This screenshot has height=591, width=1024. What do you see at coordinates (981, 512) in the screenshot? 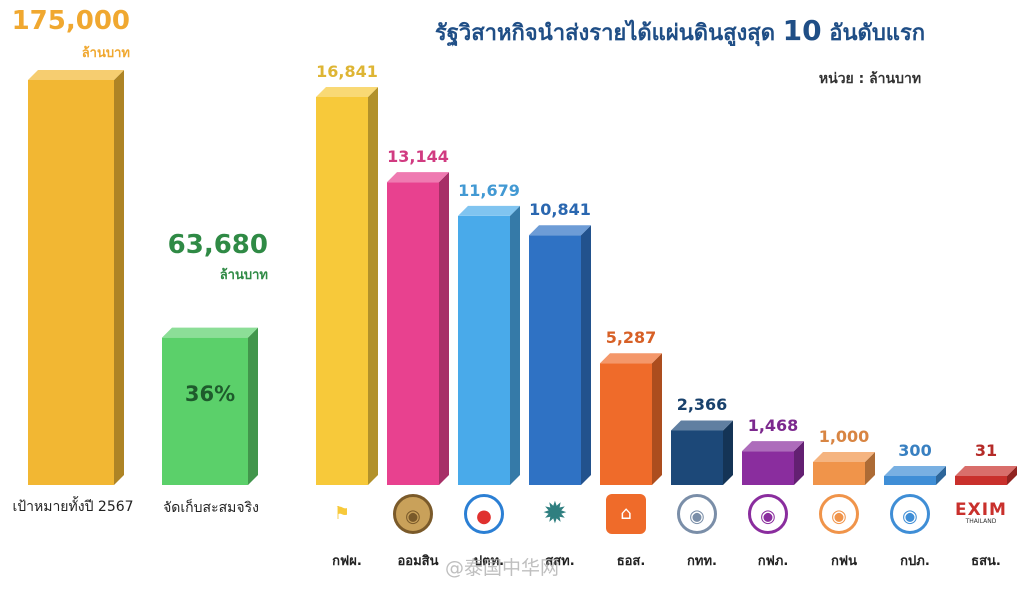
I see `exim-logo-icon: EXIM THAILAND` at bounding box center [981, 512].